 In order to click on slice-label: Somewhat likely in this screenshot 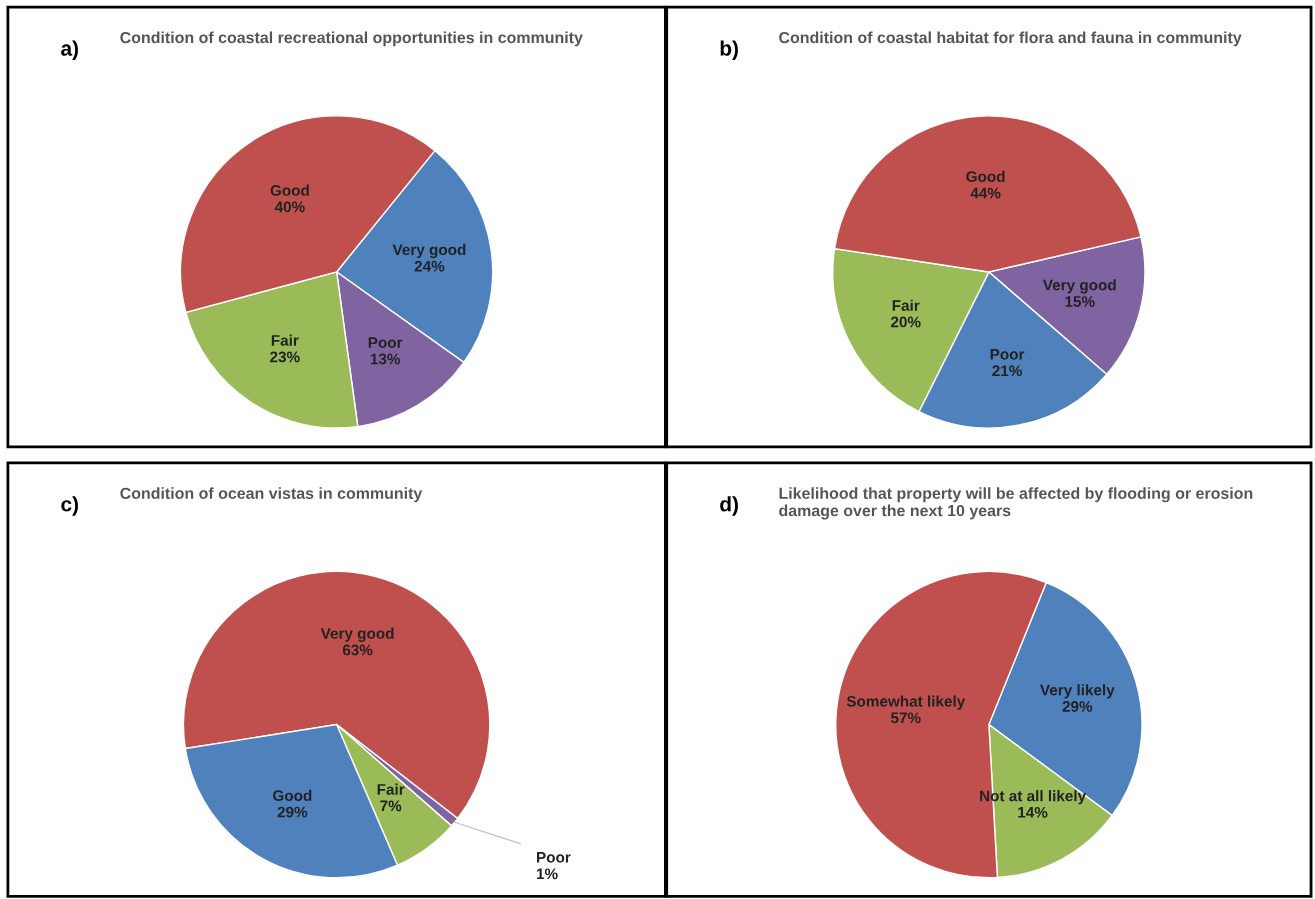, I will do `click(906, 702)`.